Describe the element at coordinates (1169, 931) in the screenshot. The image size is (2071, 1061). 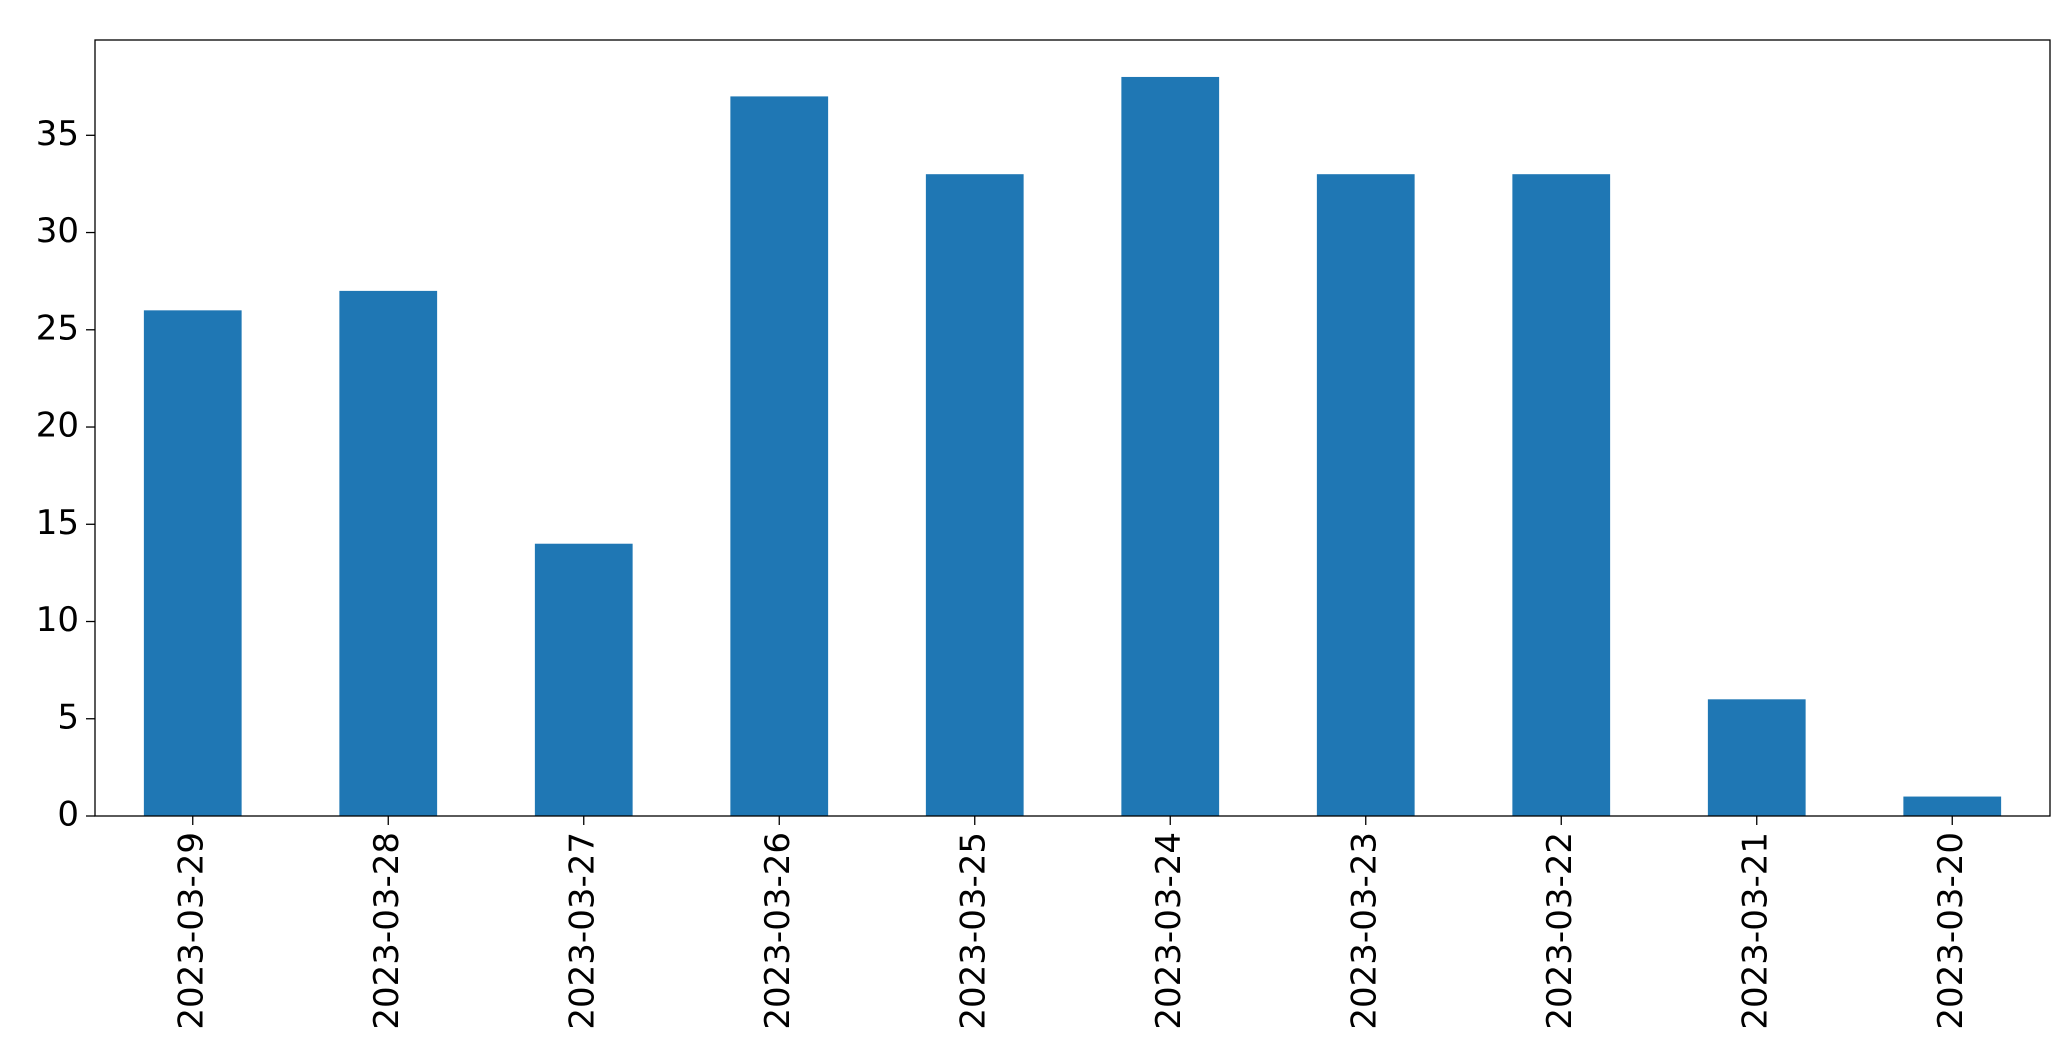
I see `x-tick-label: 2023-03-24` at that location.